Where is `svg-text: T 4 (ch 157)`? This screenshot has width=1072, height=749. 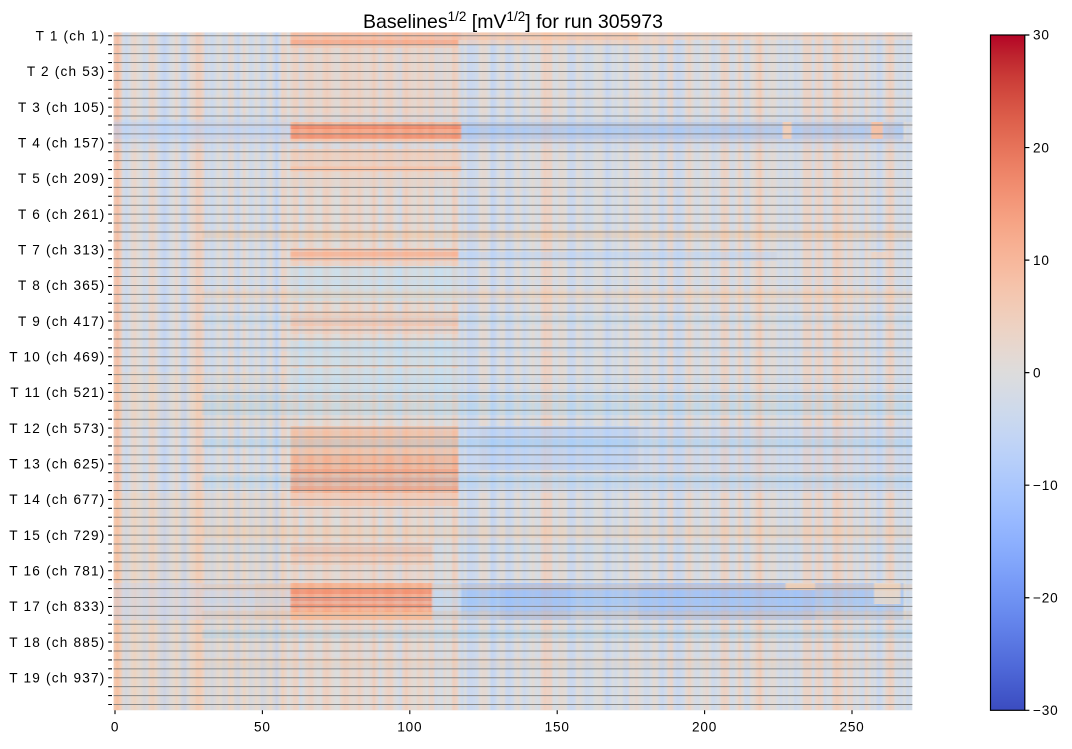 svg-text: T 4 (ch 157) is located at coordinates (61, 142).